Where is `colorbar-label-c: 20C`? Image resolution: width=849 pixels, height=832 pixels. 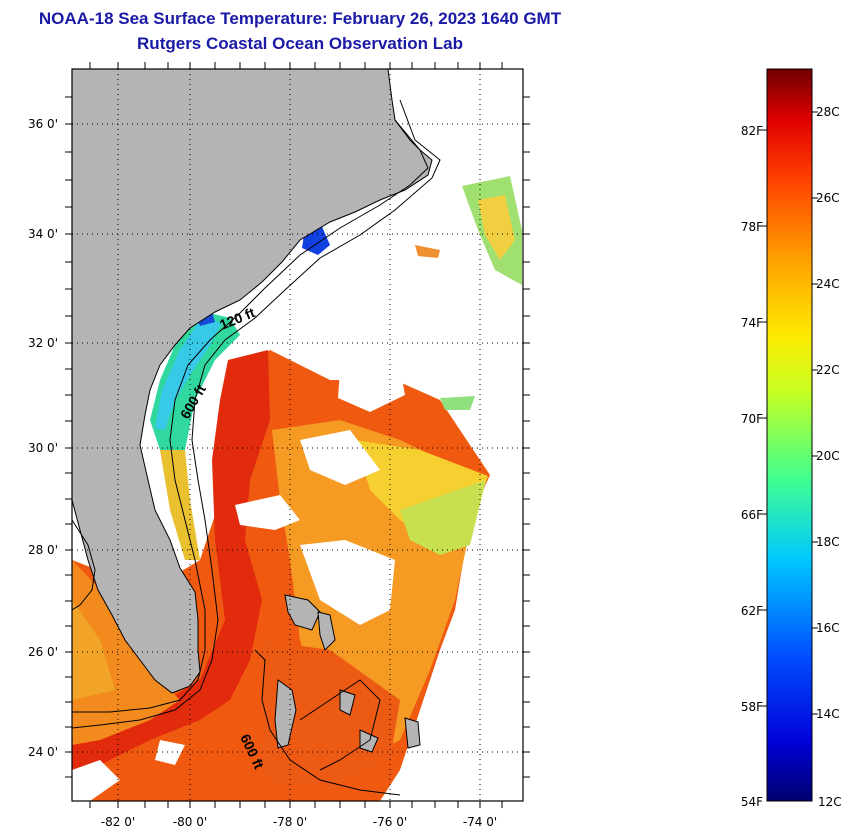
colorbar-label-c: 20C is located at coordinates (828, 456).